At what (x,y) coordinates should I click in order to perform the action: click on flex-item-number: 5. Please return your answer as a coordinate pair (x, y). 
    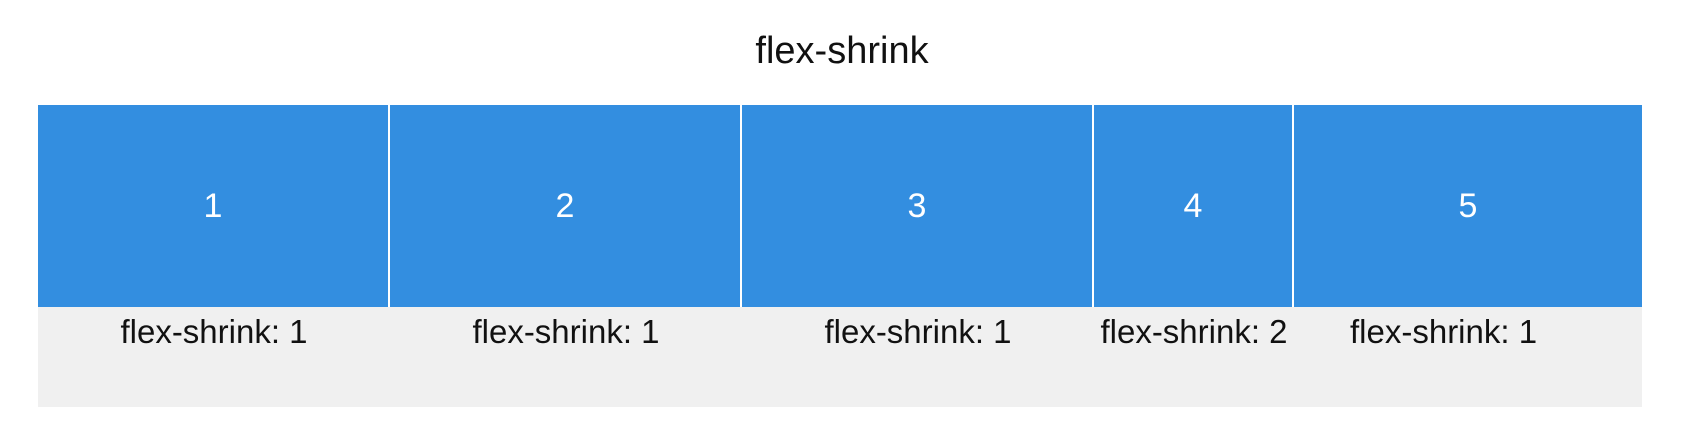
    Looking at the image, I should click on (1468, 205).